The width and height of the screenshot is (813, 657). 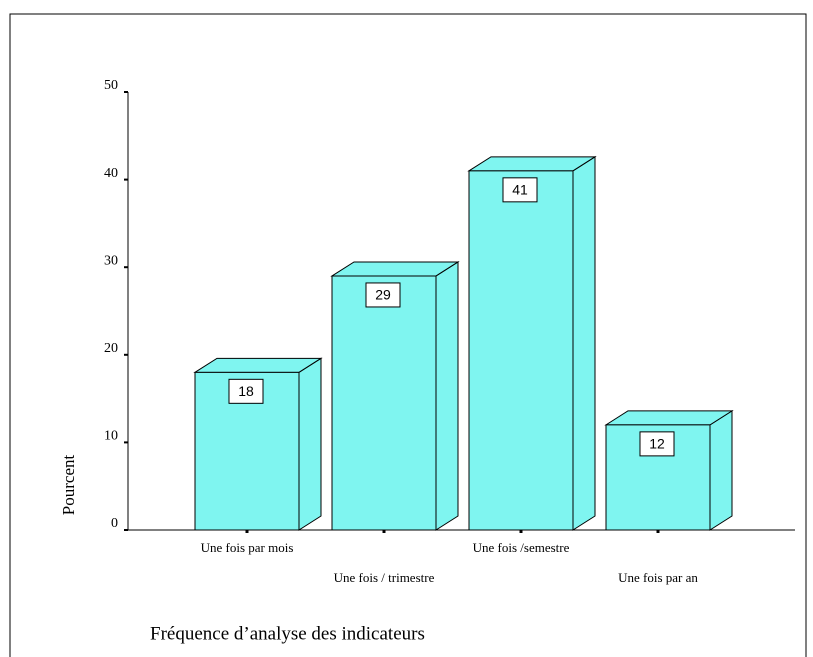 I want to click on y-tick-label: 30, so click(x=111, y=260).